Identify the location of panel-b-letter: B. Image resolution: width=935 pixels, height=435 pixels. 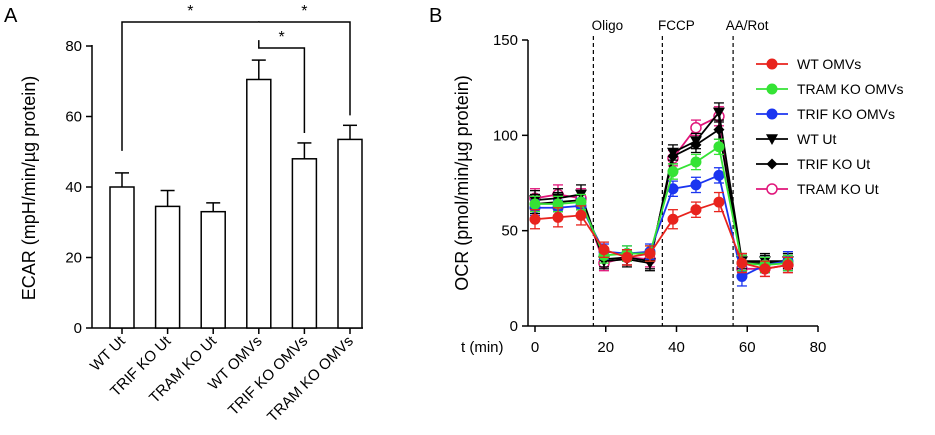
(435, 16).